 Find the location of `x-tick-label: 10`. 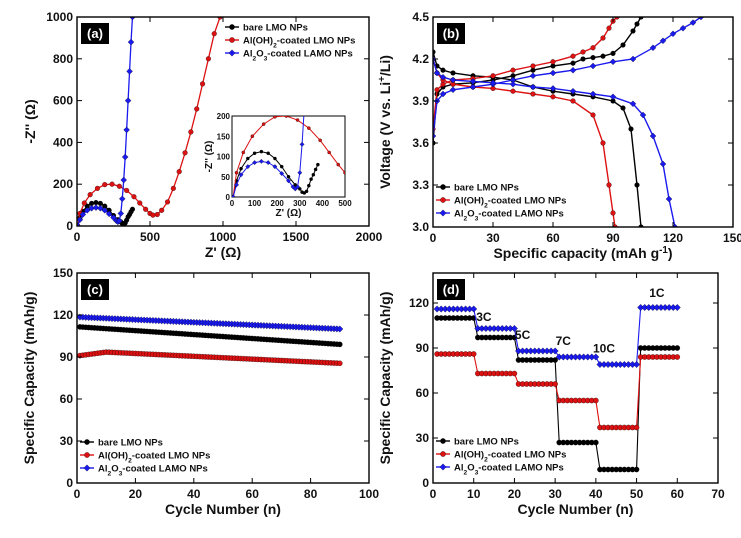

x-tick-label: 10 is located at coordinates (474, 494).